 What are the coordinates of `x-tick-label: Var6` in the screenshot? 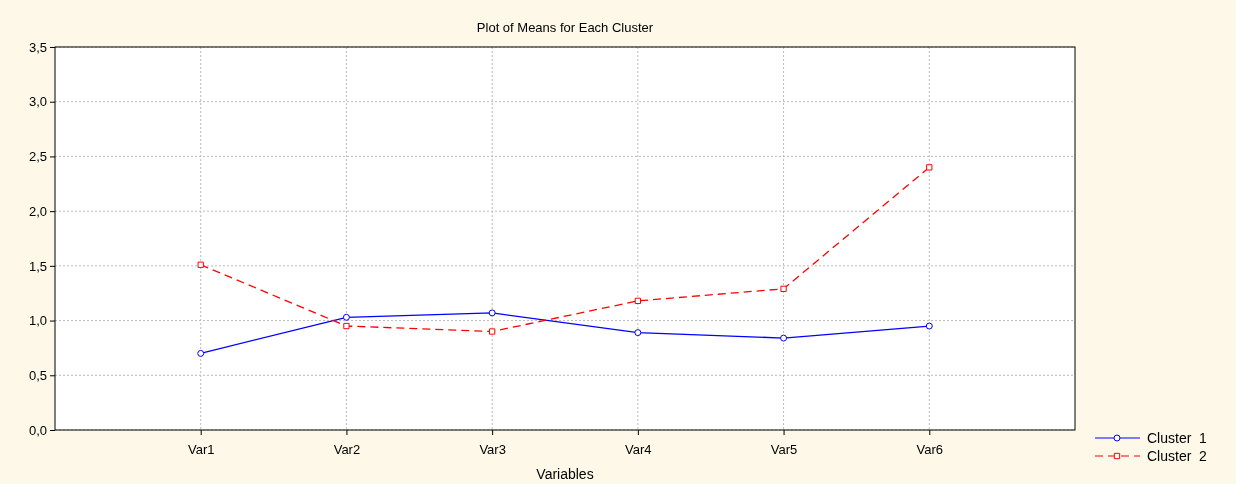 It's located at (930, 449).